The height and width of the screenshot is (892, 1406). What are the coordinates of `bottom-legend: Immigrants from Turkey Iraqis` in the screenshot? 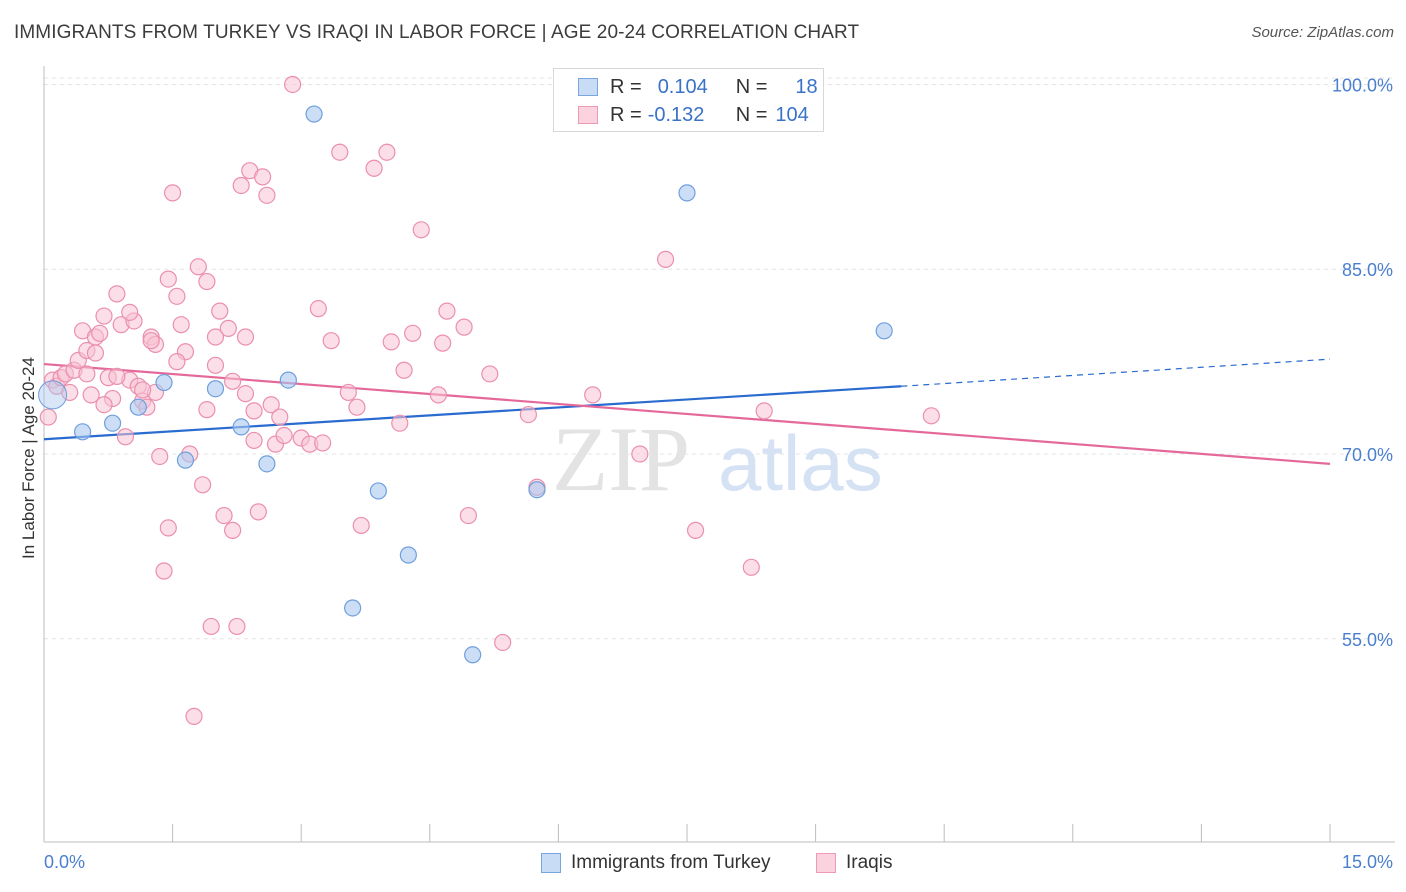 It's located at (703, 865).